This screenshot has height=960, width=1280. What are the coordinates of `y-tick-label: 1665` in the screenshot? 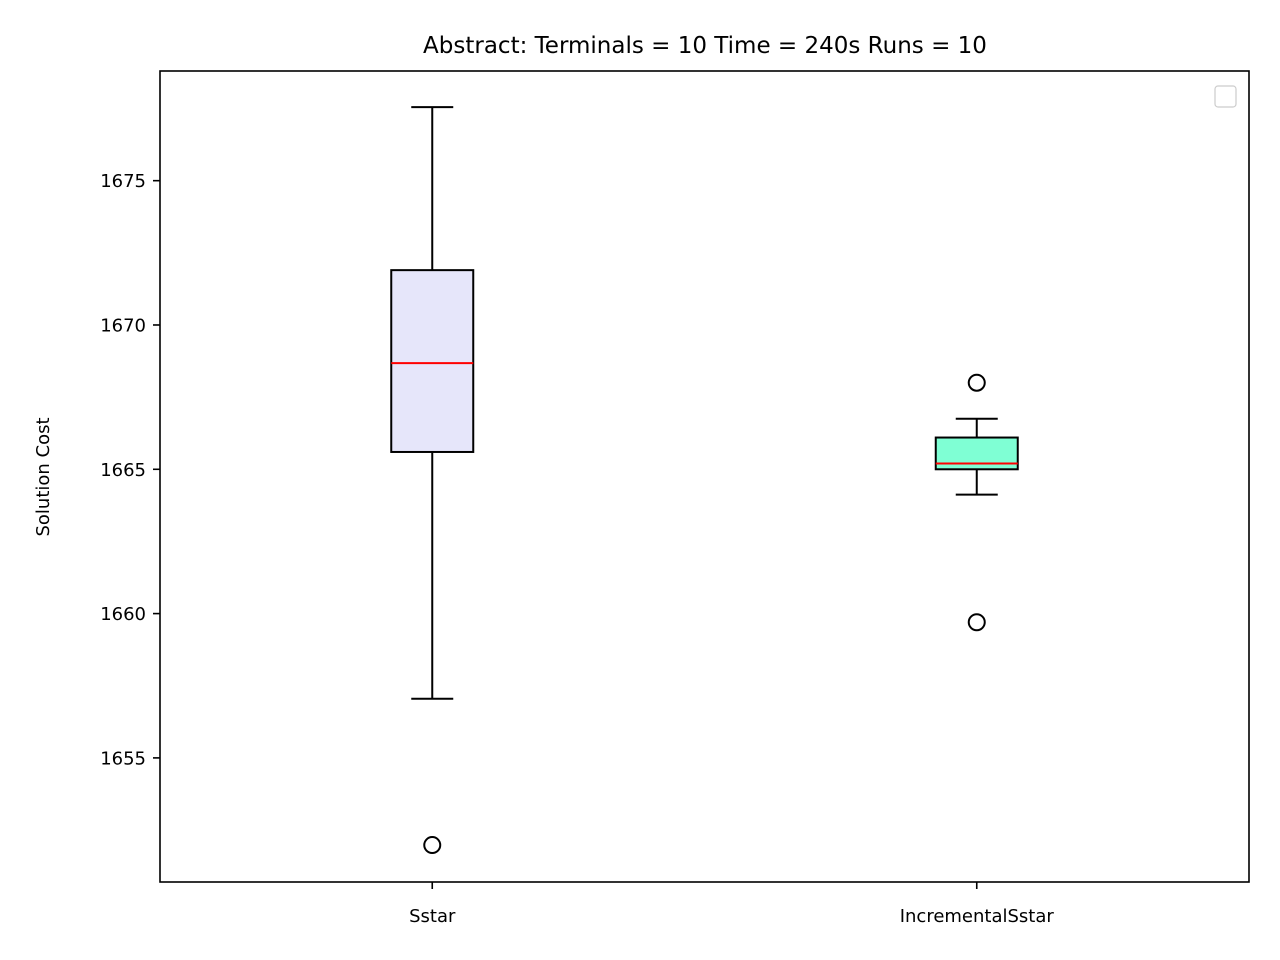 It's located at (123, 470).